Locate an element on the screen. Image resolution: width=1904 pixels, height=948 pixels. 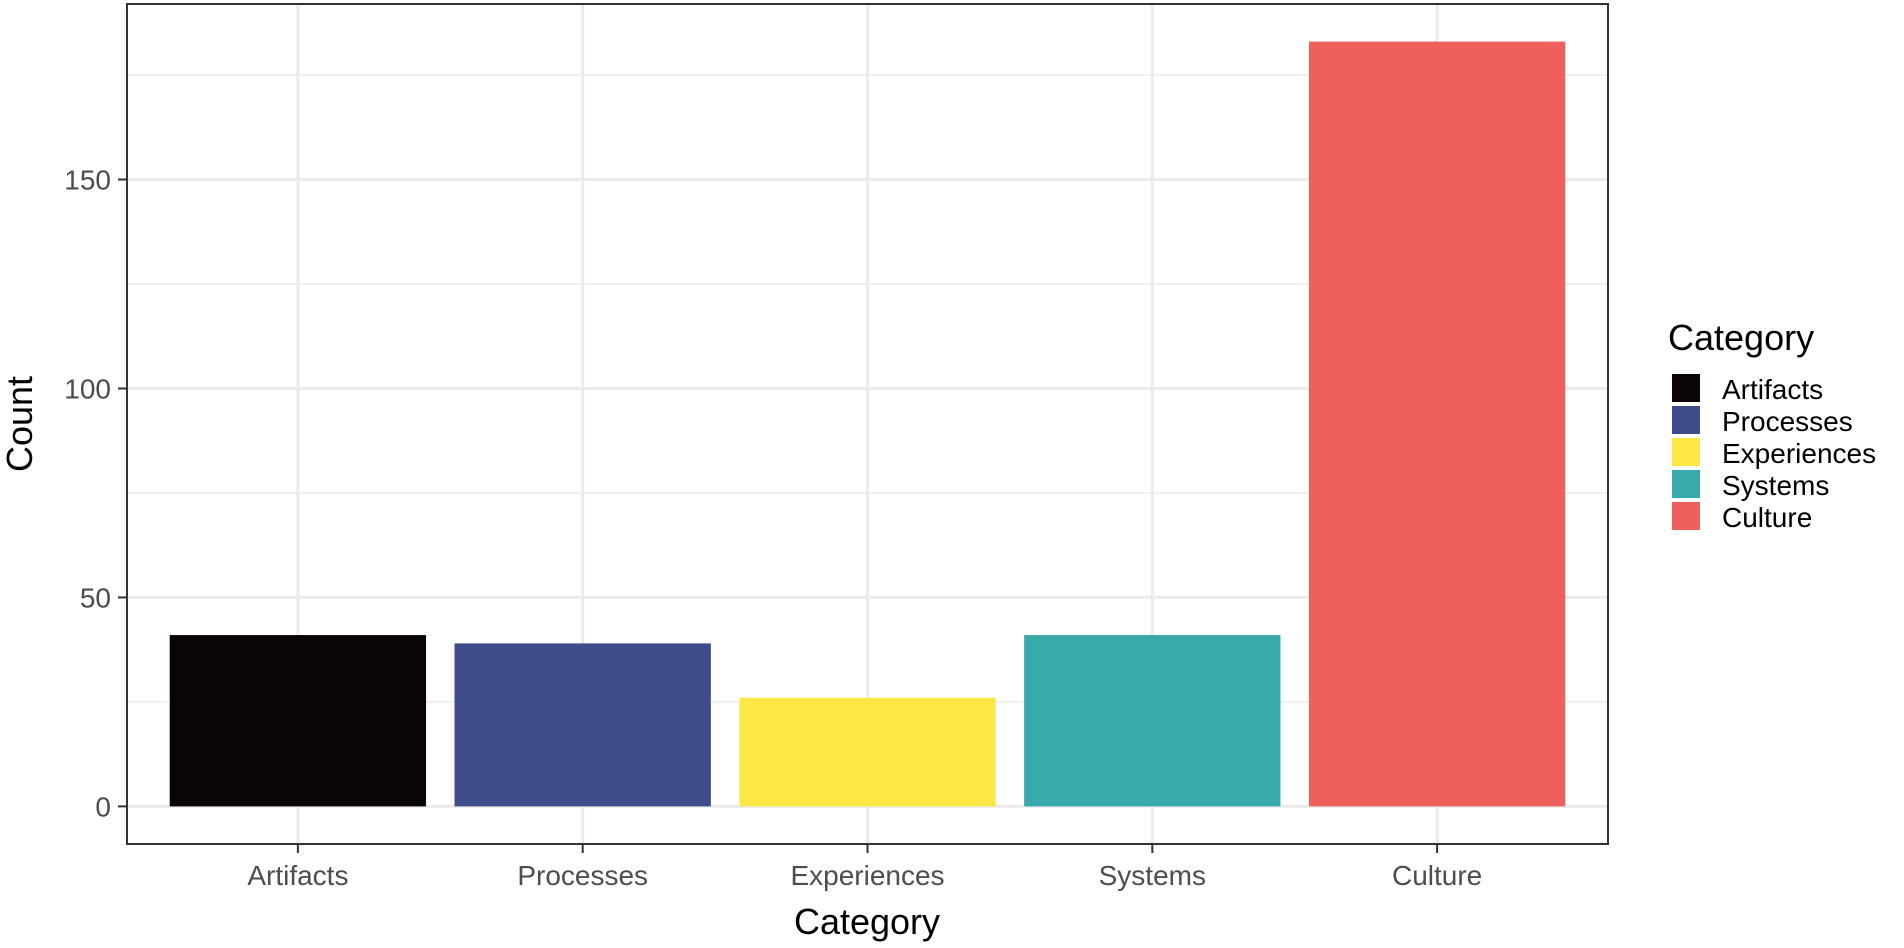
legend-key-artifacts is located at coordinates (1686, 388).